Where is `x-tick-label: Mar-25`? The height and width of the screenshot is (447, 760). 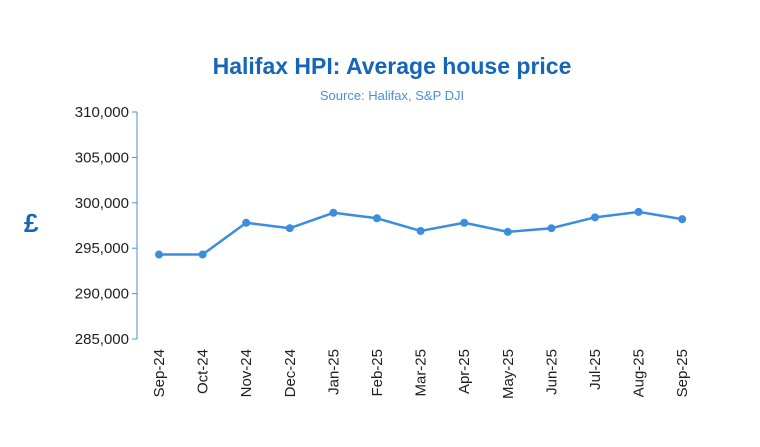 x-tick-label: Mar-25 is located at coordinates (421, 373).